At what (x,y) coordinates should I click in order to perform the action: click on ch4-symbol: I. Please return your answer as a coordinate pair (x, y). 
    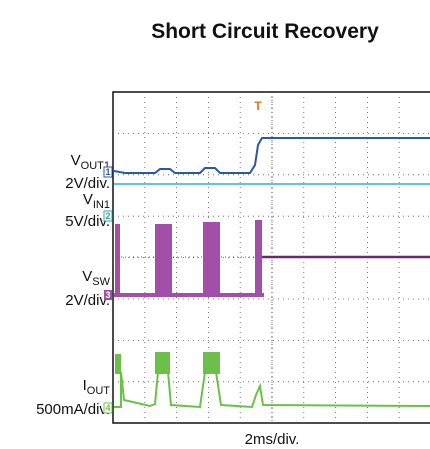
    Looking at the image, I should click on (85, 385).